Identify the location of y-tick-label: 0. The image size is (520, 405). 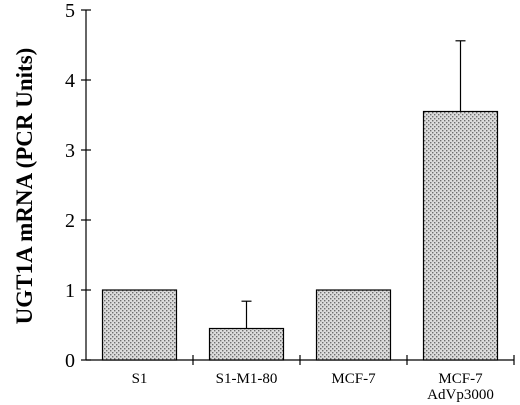
(70, 361).